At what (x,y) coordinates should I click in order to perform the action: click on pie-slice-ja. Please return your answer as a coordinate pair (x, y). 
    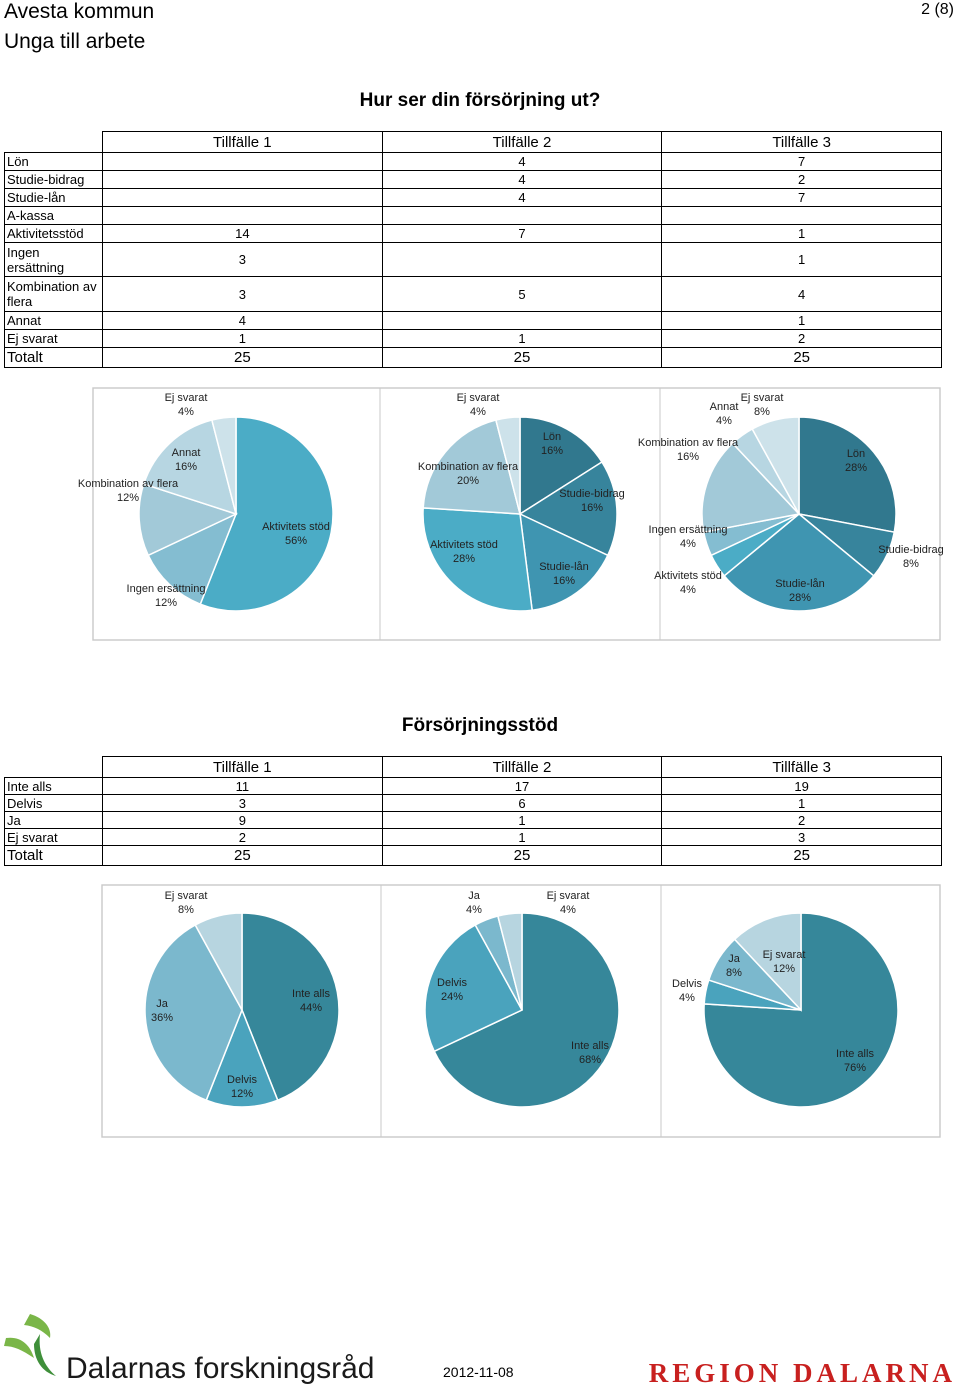
    Looking at the image, I should click on (193, 1012).